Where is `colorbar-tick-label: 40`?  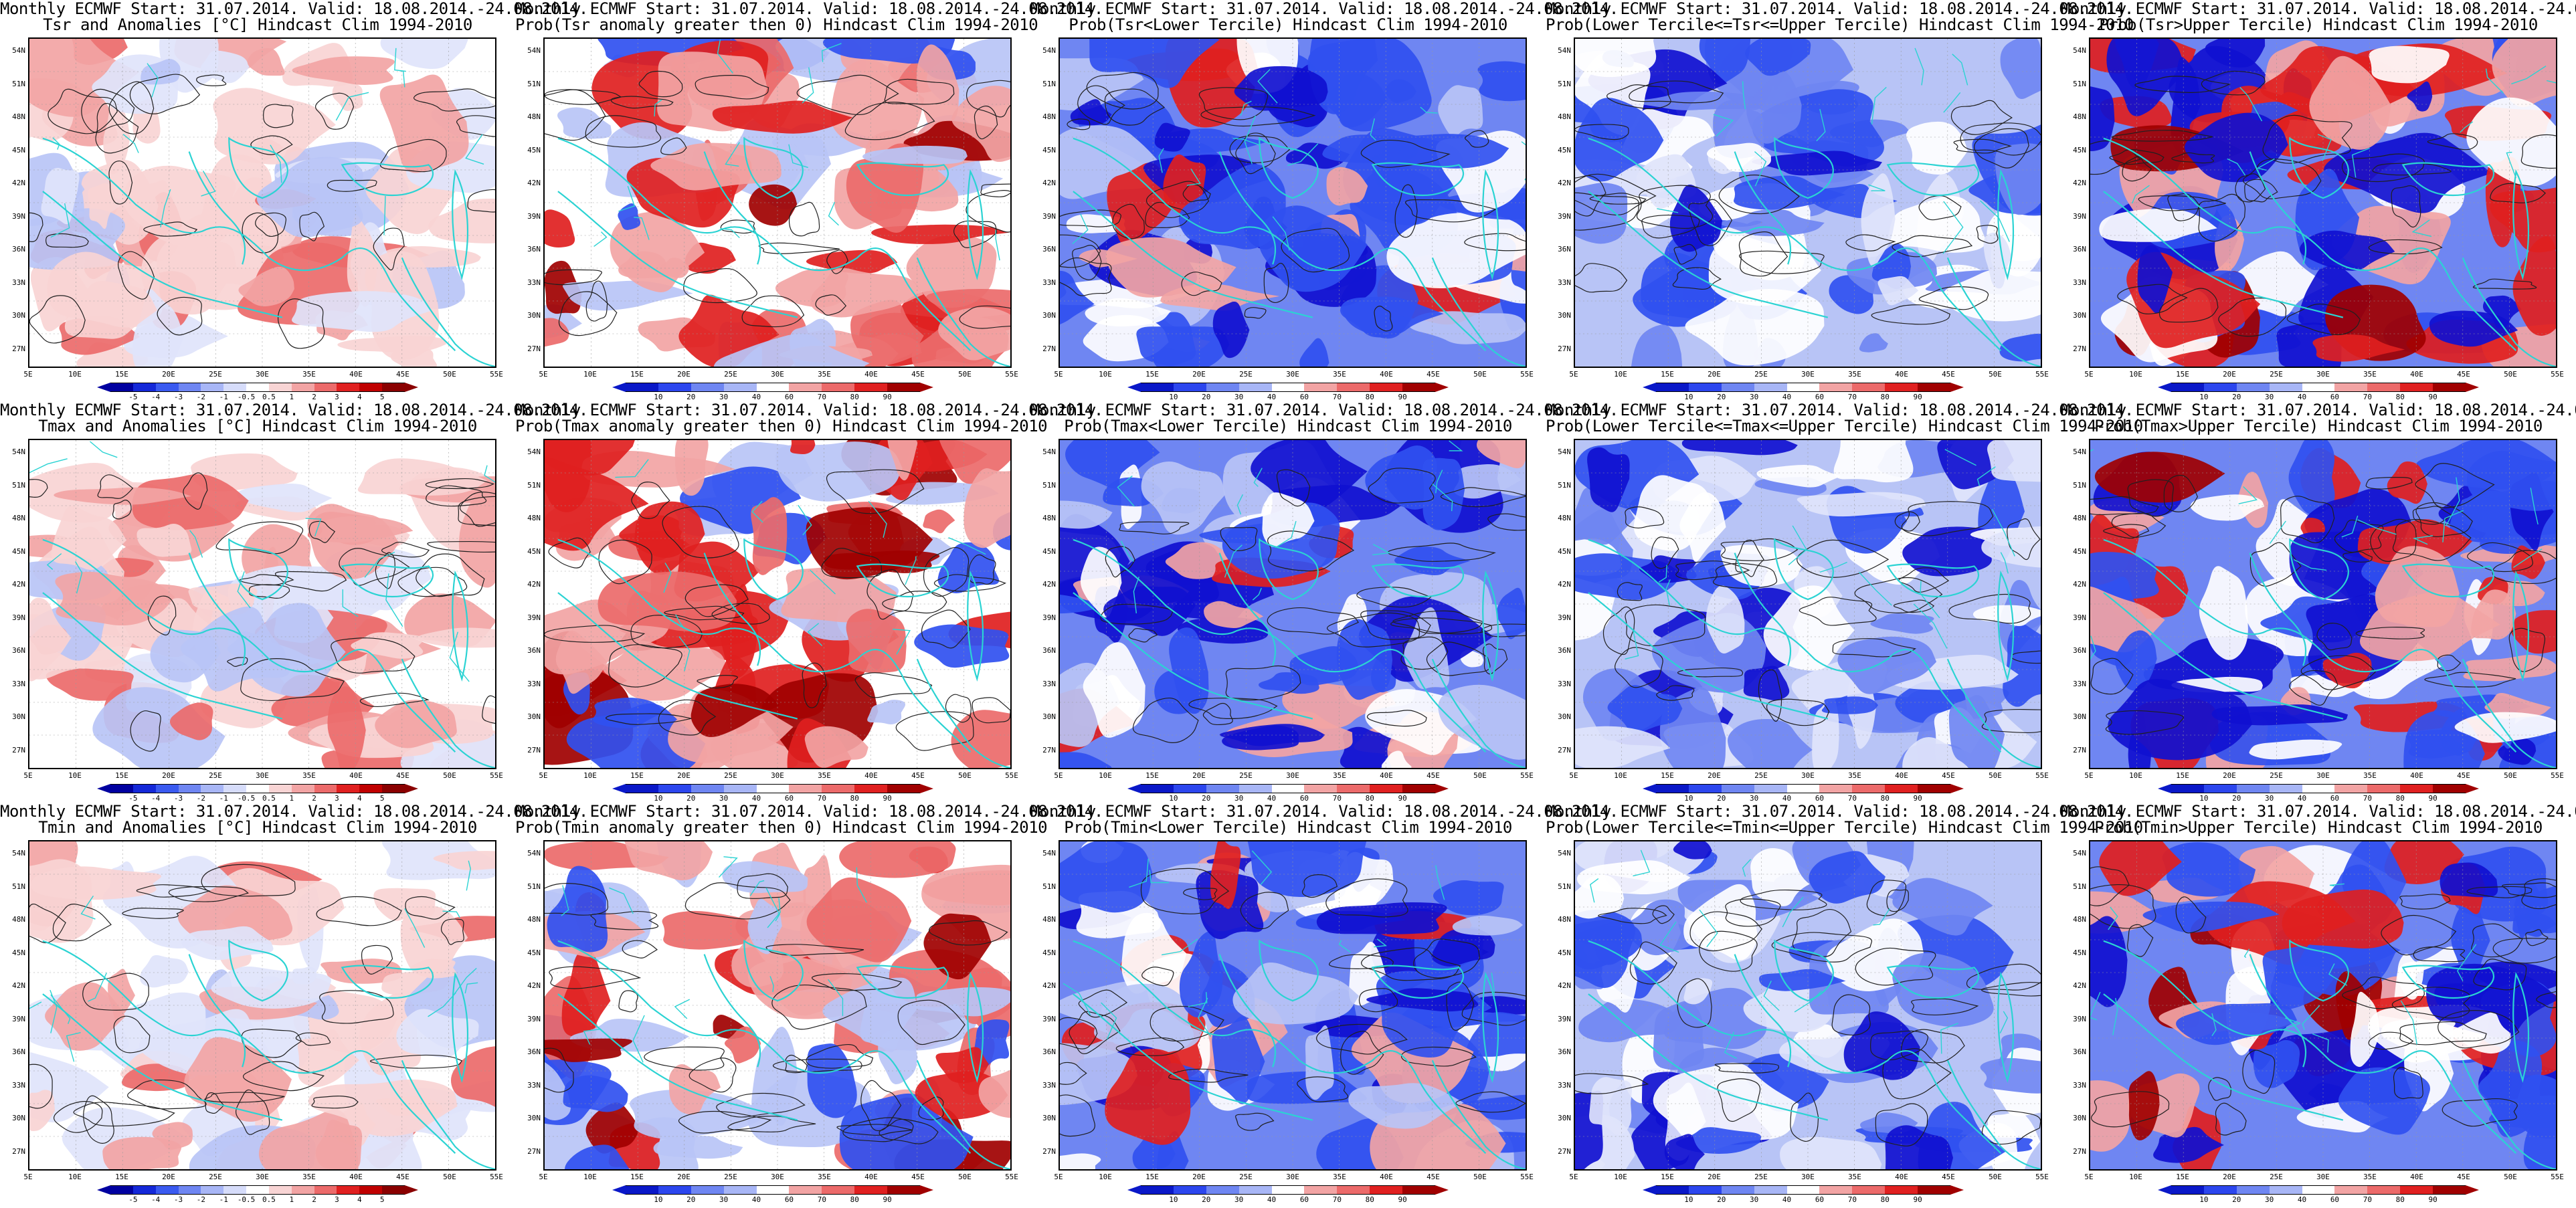
colorbar-tick-label: 40 is located at coordinates (1787, 1199).